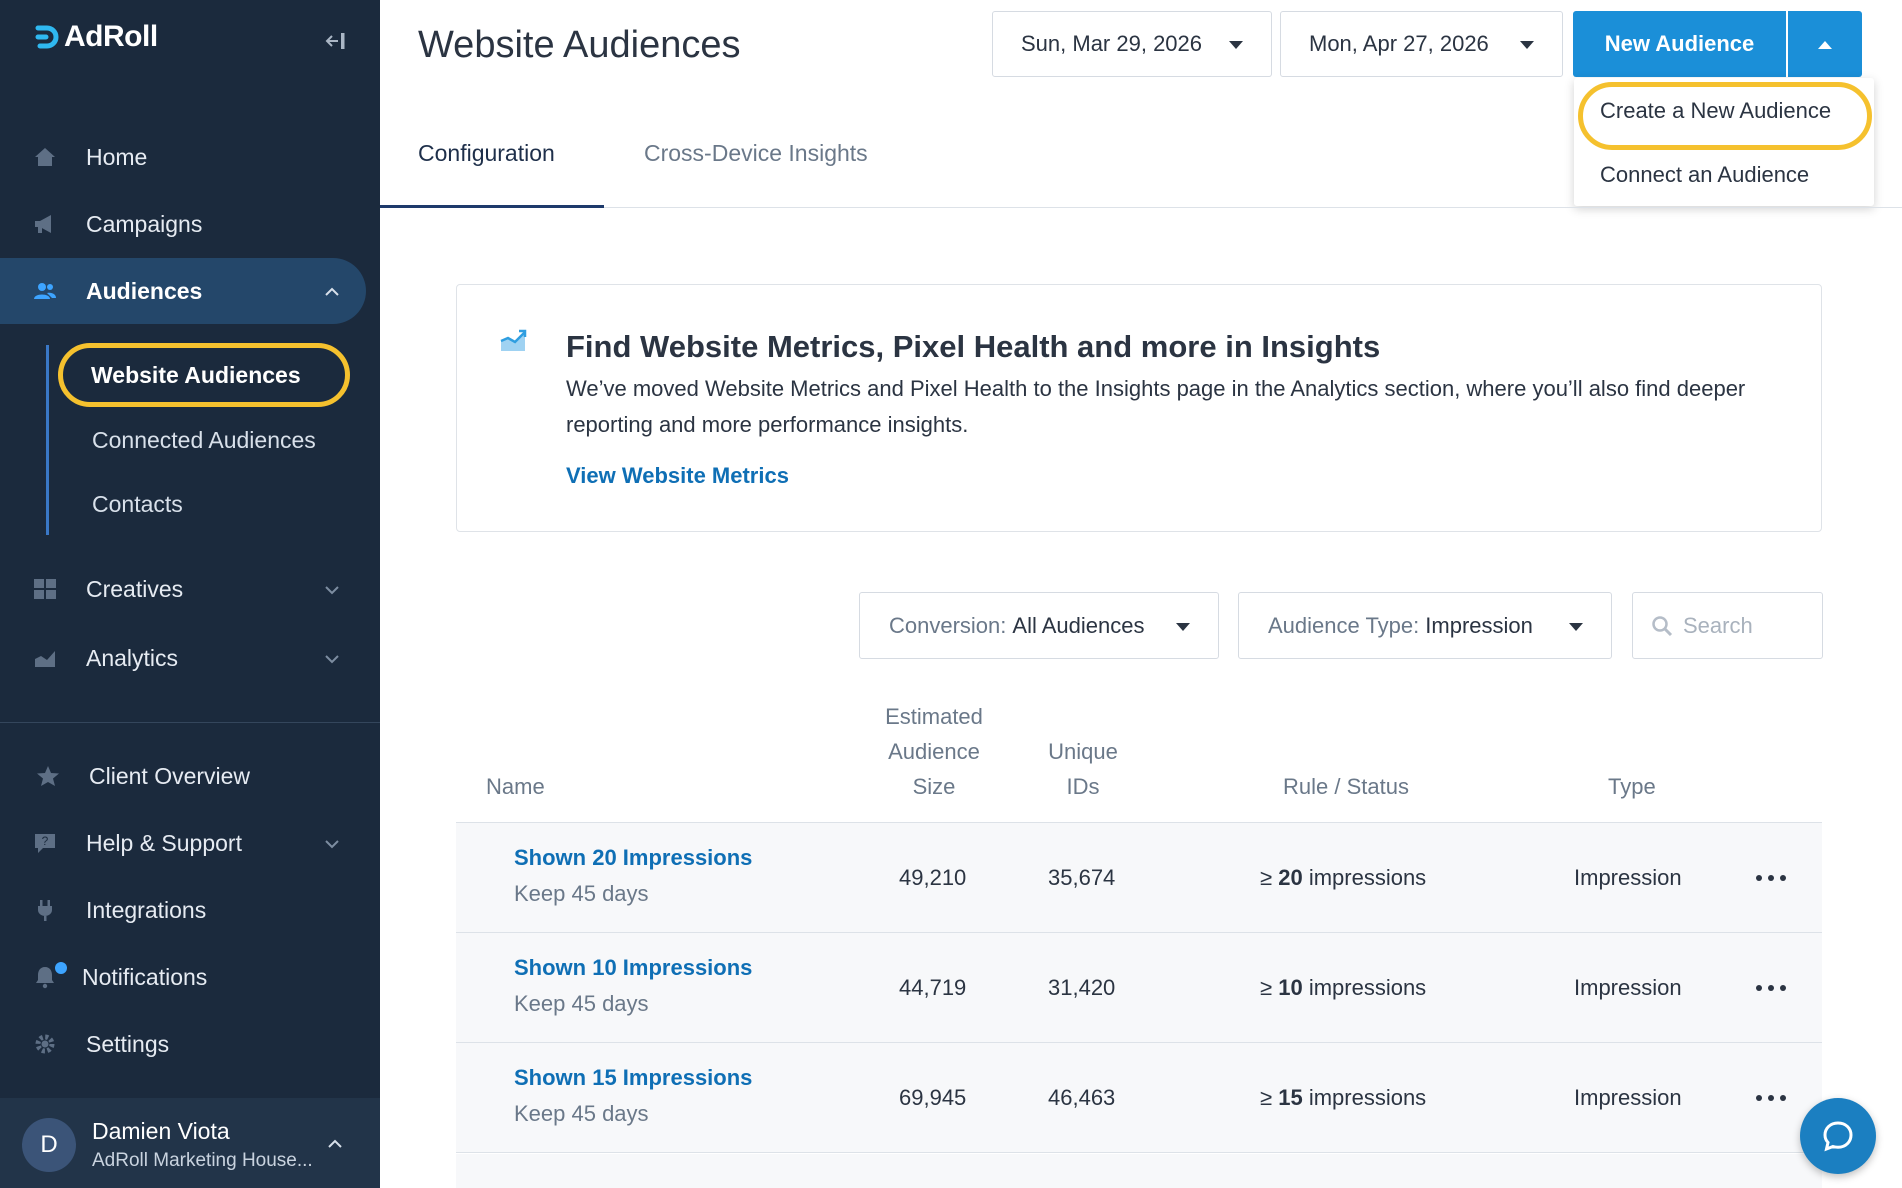 This screenshot has height=1188, width=1902. Describe the element at coordinates (190, 722) in the screenshot. I see `sidebar-divider` at that location.